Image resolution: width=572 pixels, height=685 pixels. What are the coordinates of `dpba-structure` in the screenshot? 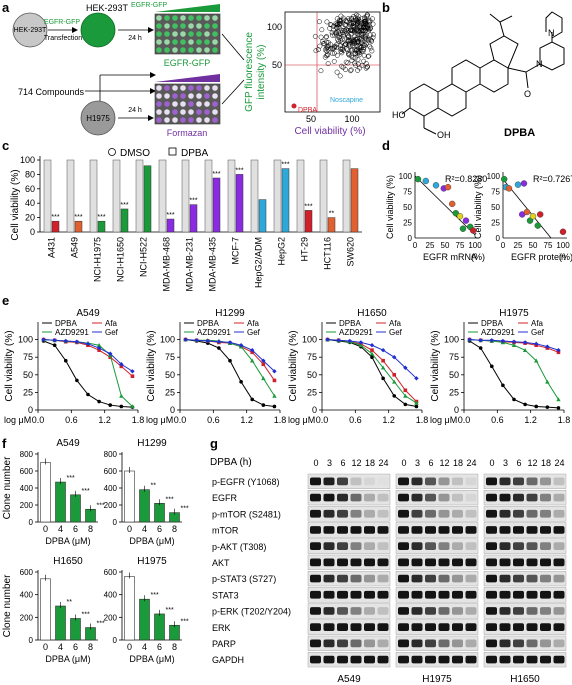 It's located at (483, 73).